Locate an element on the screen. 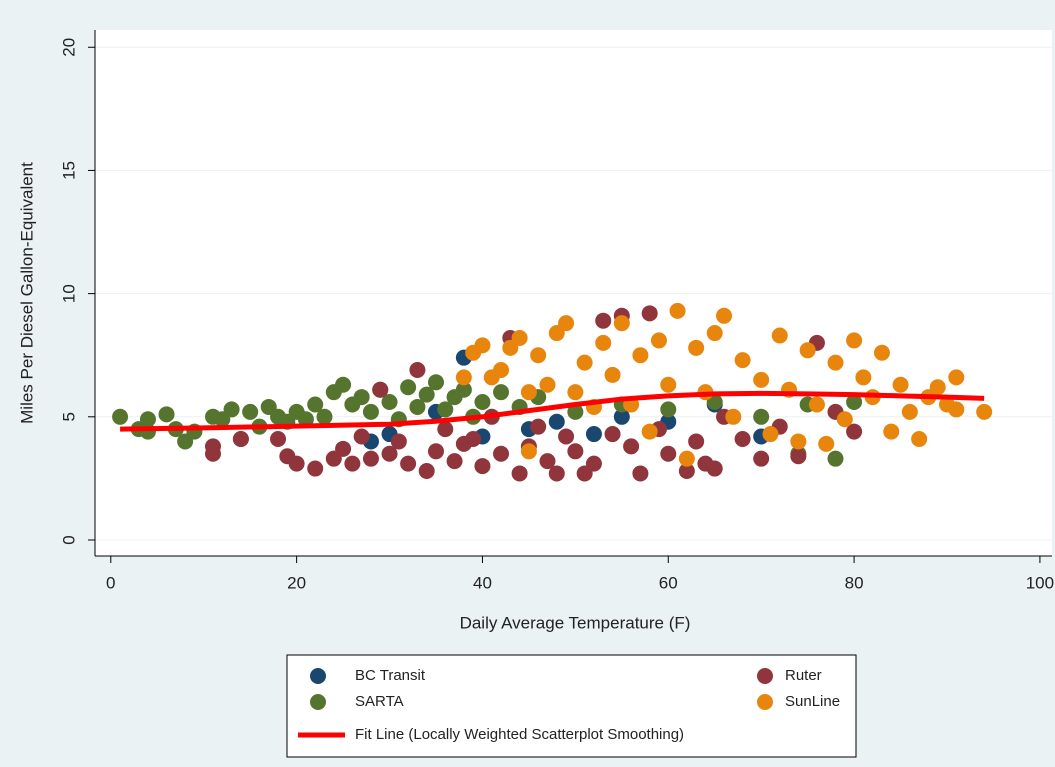  legend-label: Ruter is located at coordinates (803, 675).